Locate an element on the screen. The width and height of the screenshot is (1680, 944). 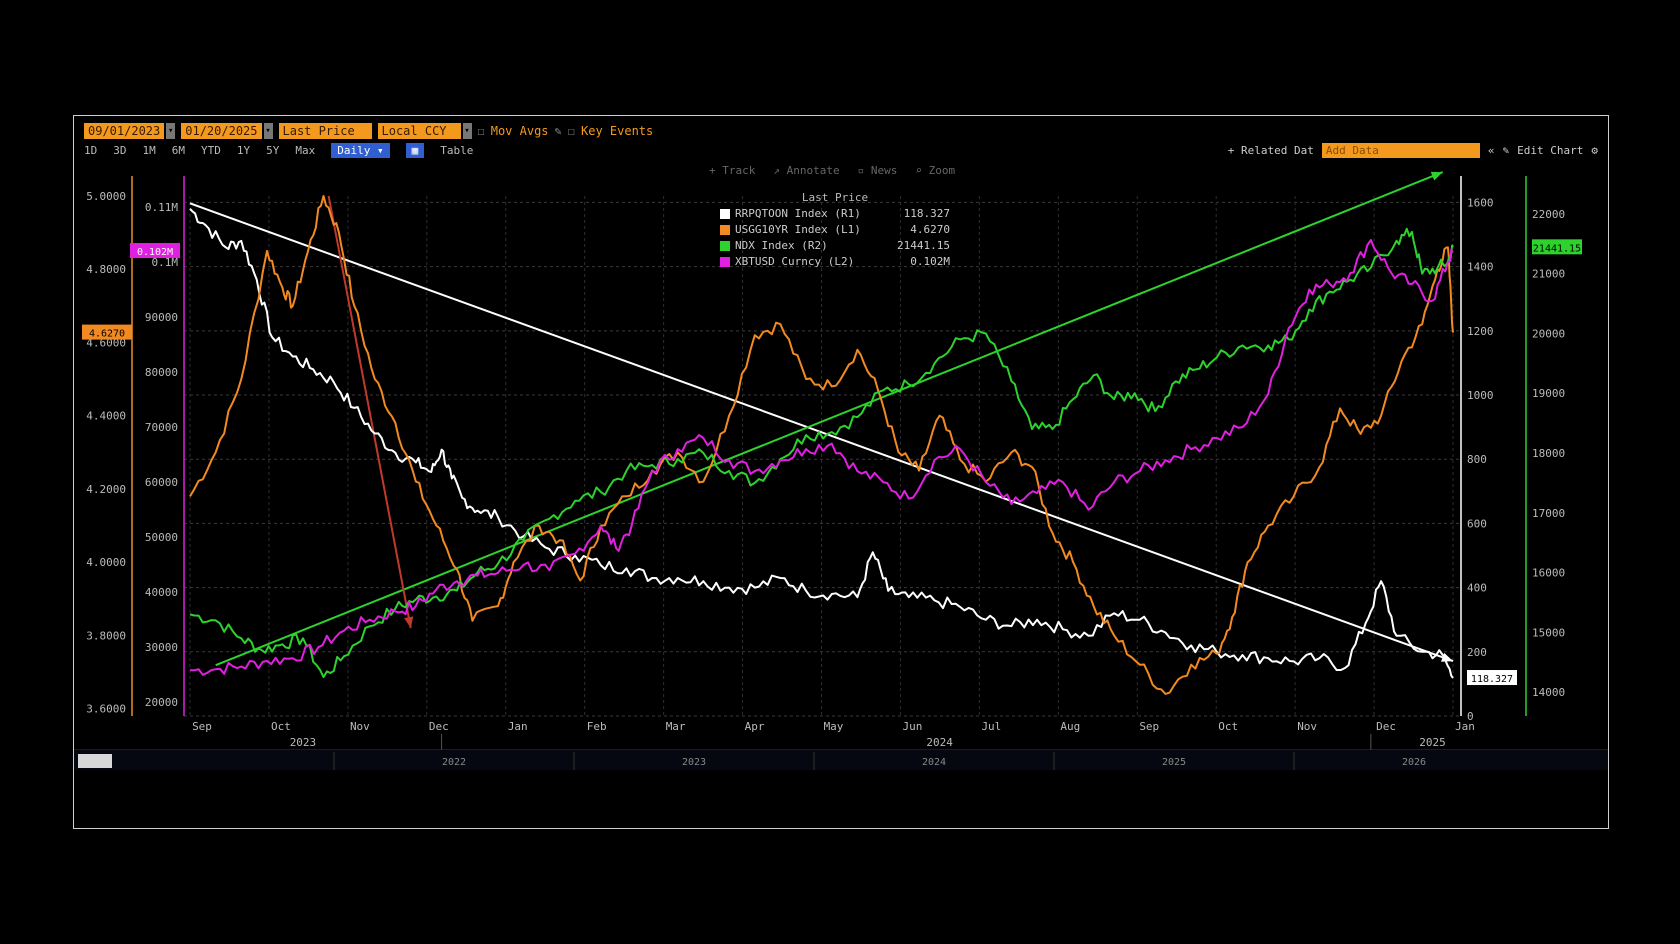
usgg-last-tag: 4.6270 is located at coordinates (107, 334).